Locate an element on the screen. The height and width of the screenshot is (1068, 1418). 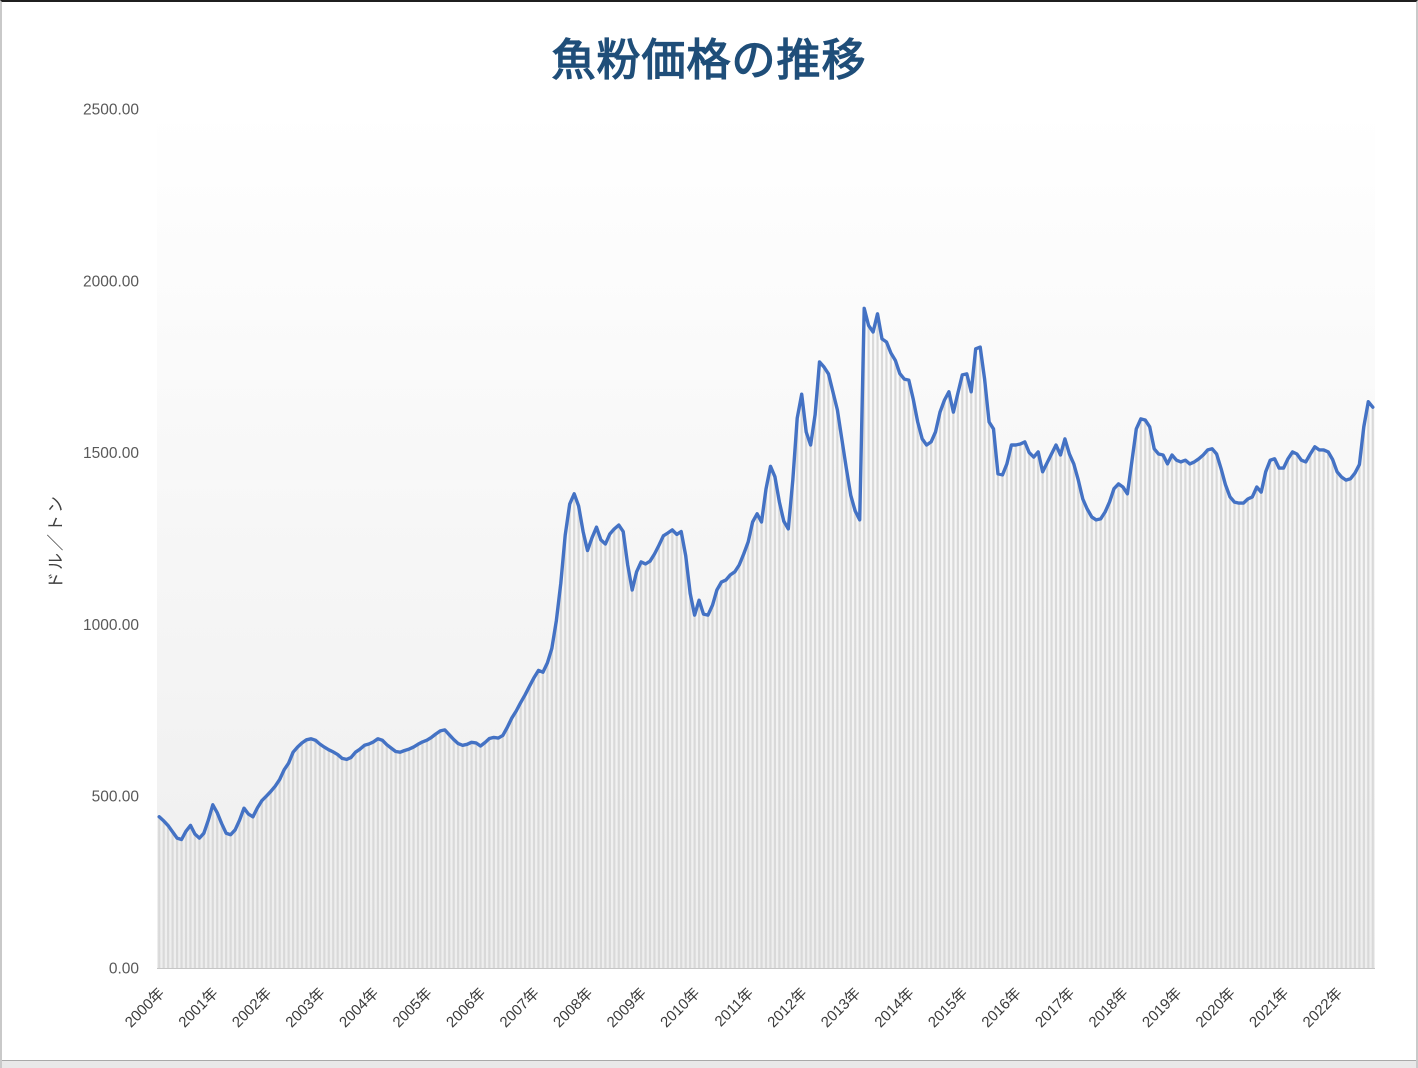
x-tick-label: 2013年 is located at coordinates (841, 1008).